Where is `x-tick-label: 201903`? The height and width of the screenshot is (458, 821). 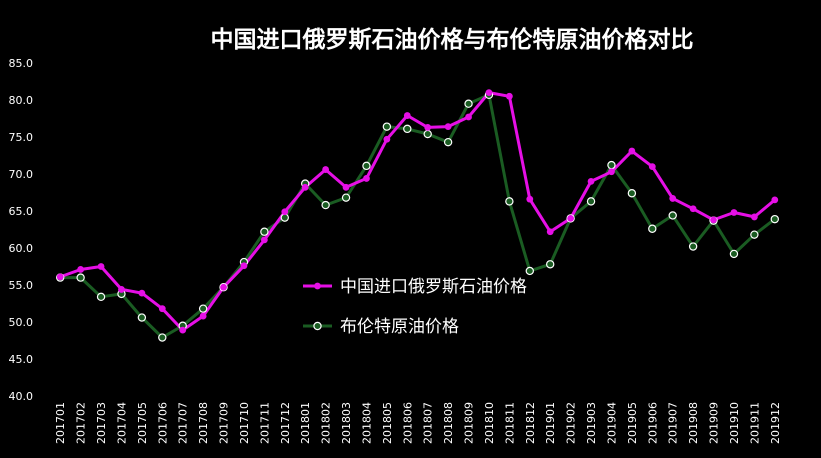
x-tick-label: 201903 is located at coordinates (591, 423).